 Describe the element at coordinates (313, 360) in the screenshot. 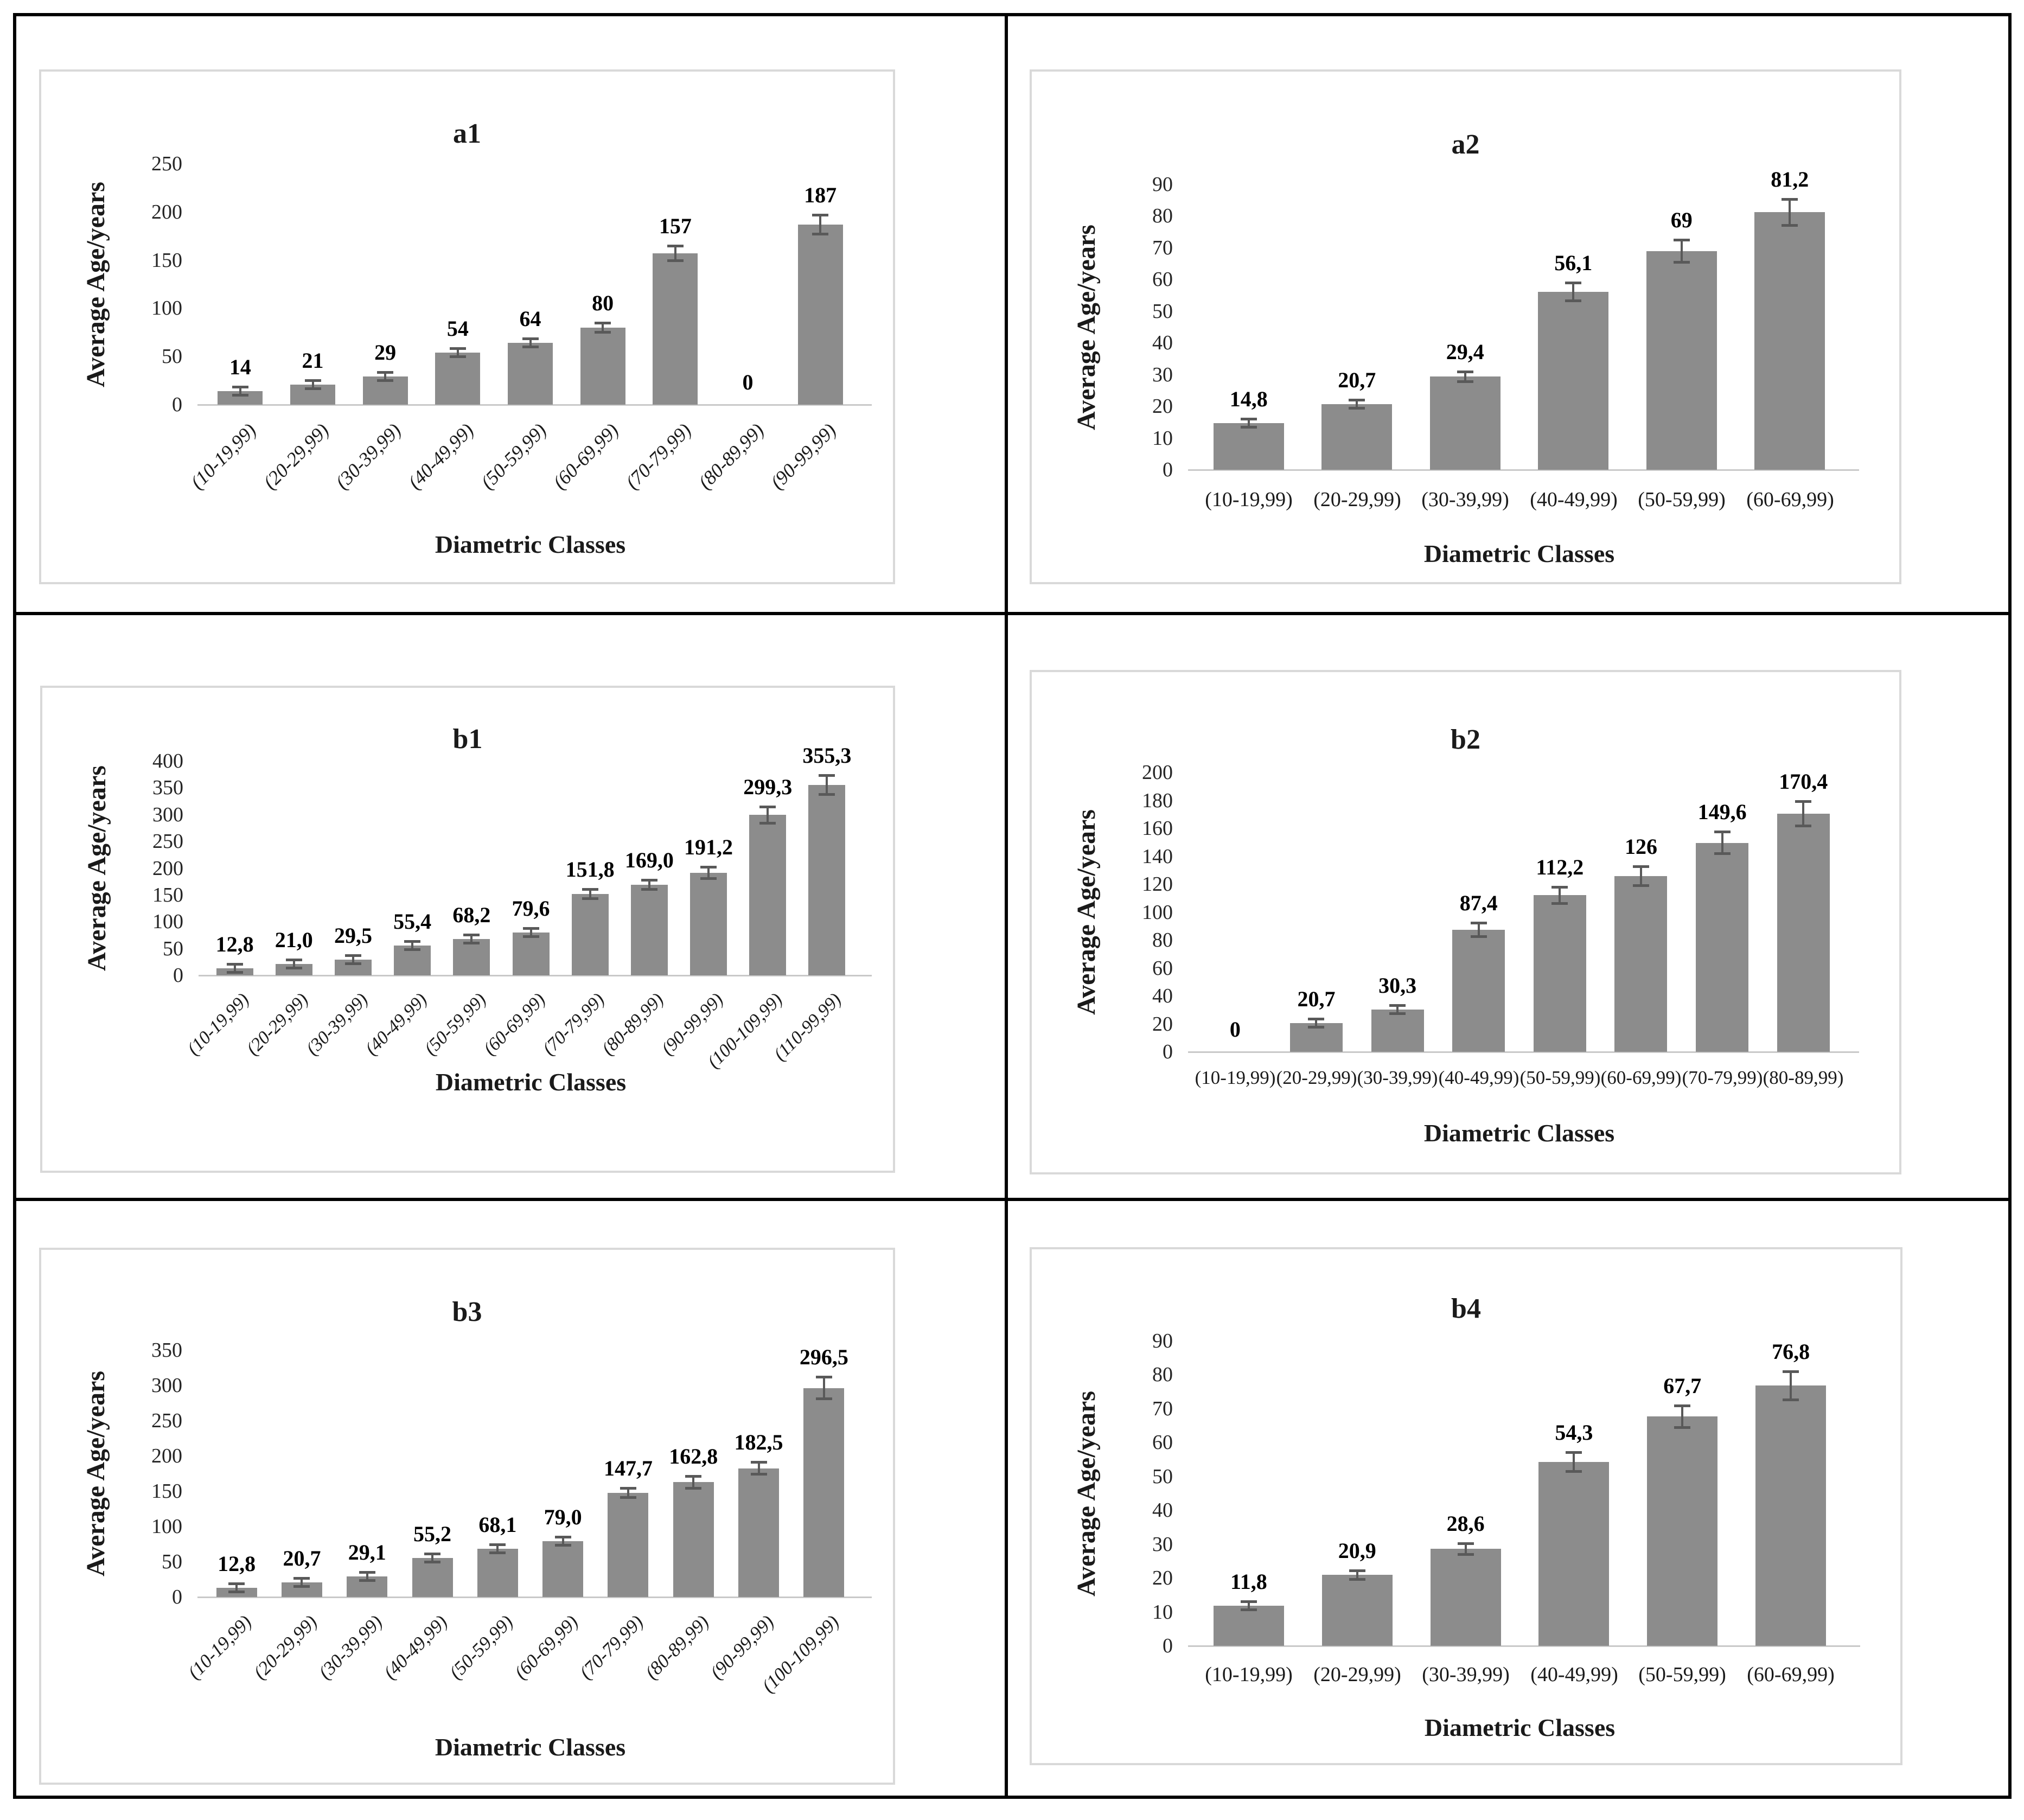

I see `value-label: 21` at that location.